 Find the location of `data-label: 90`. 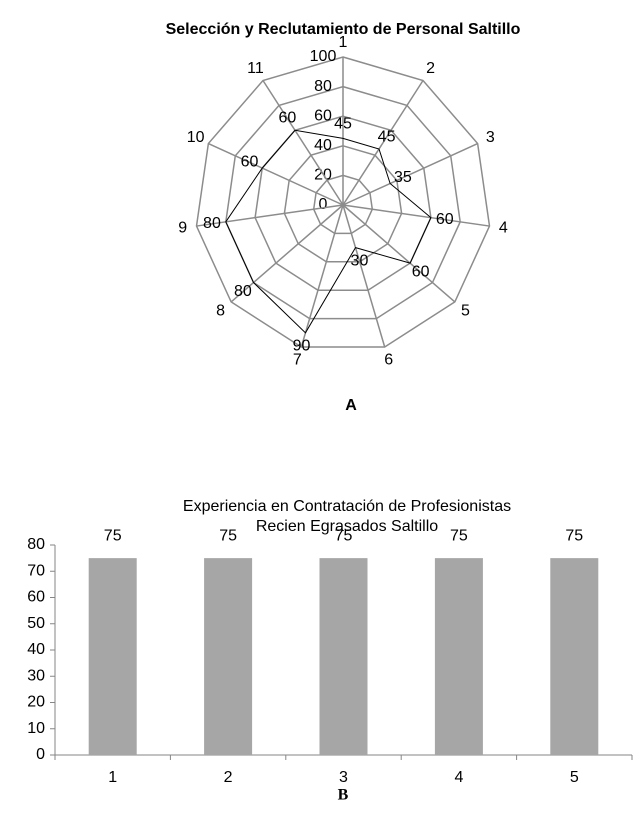

data-label: 90 is located at coordinates (302, 345).